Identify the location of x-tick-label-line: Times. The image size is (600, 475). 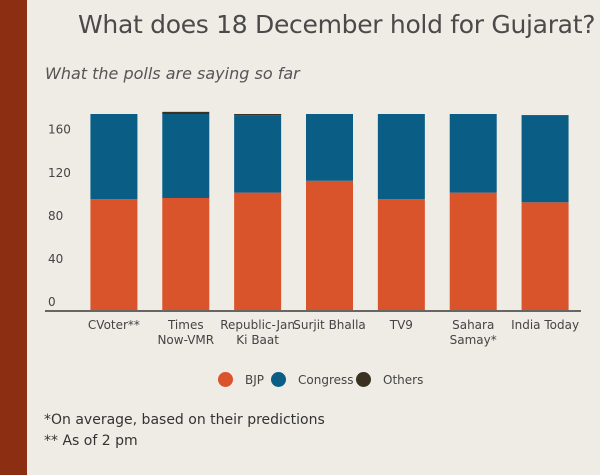
(185, 325).